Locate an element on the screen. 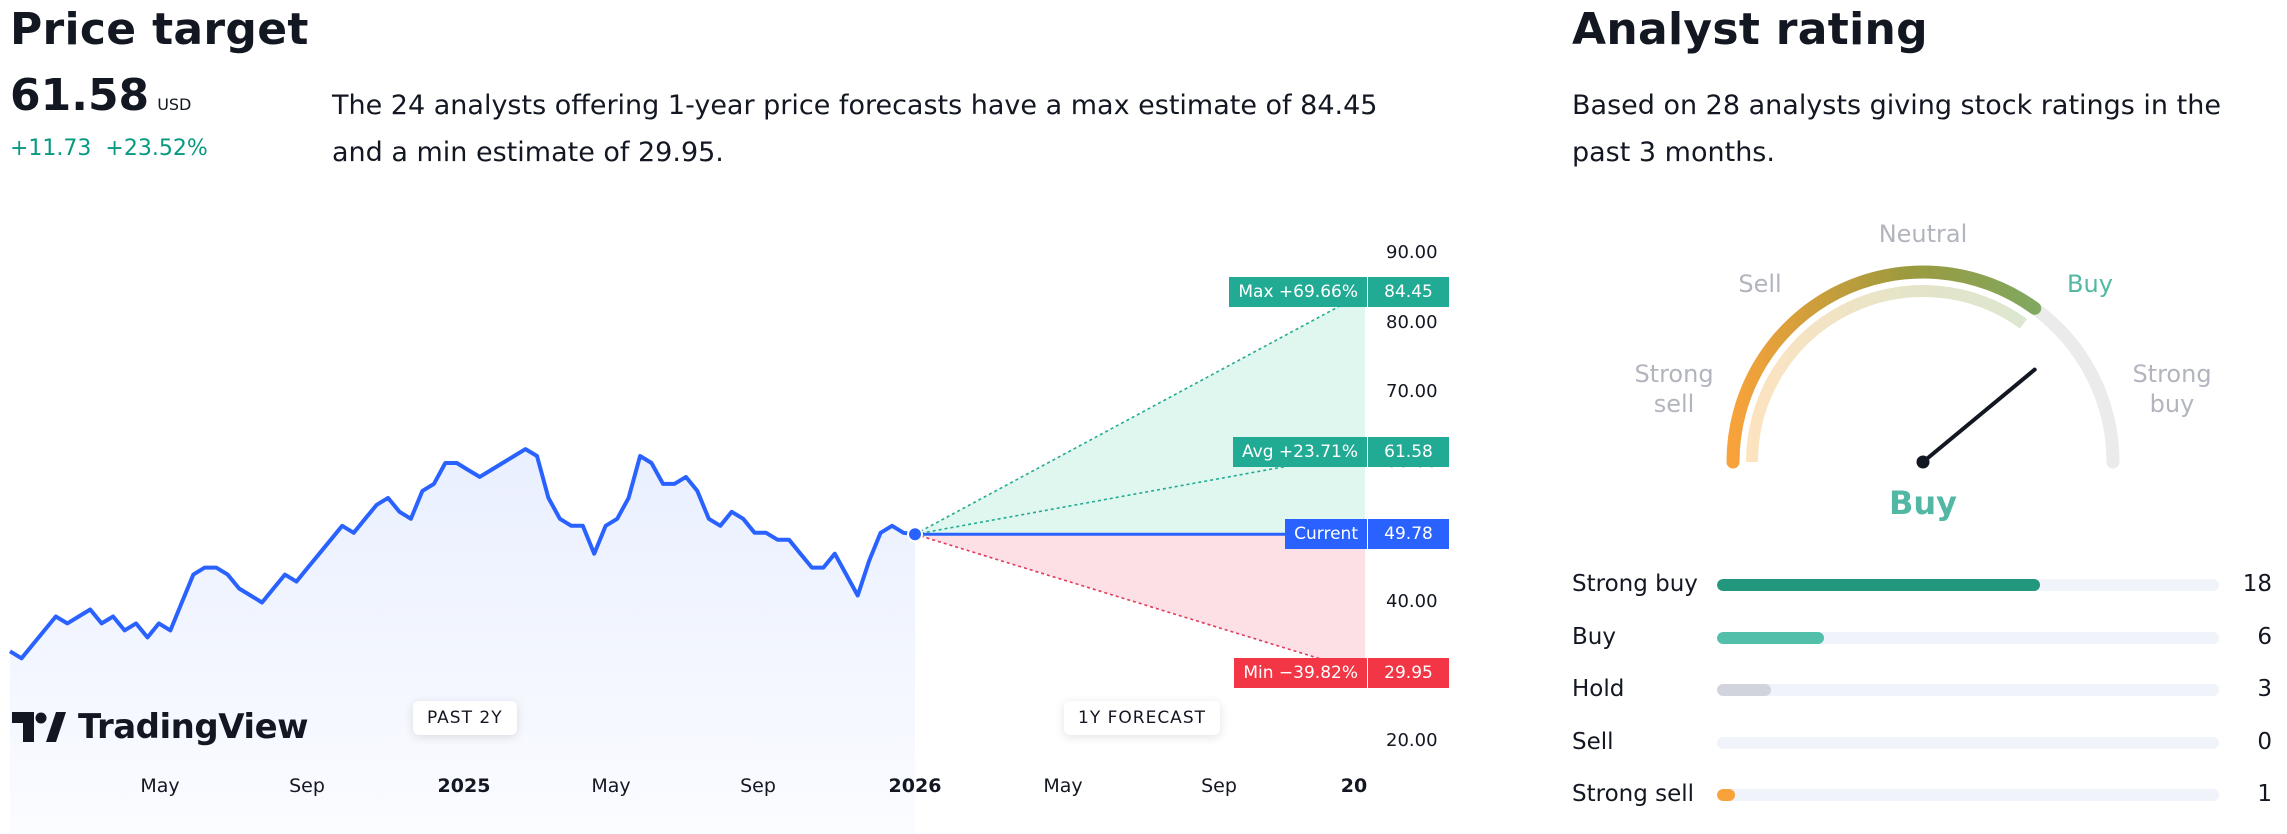  tradingview-logo-text: TradingView is located at coordinates (193, 727).